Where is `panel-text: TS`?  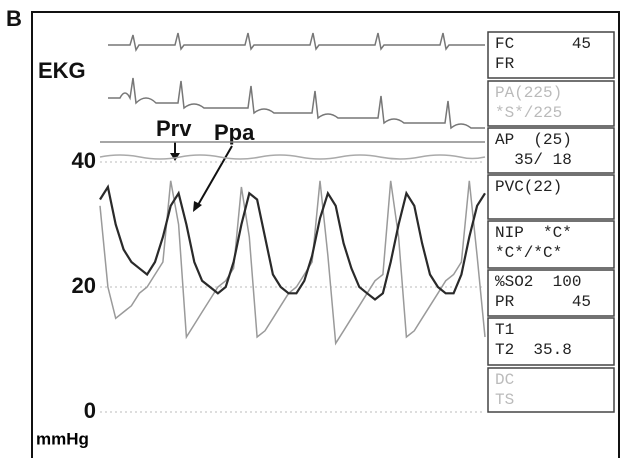 panel-text: TS is located at coordinates (504, 400).